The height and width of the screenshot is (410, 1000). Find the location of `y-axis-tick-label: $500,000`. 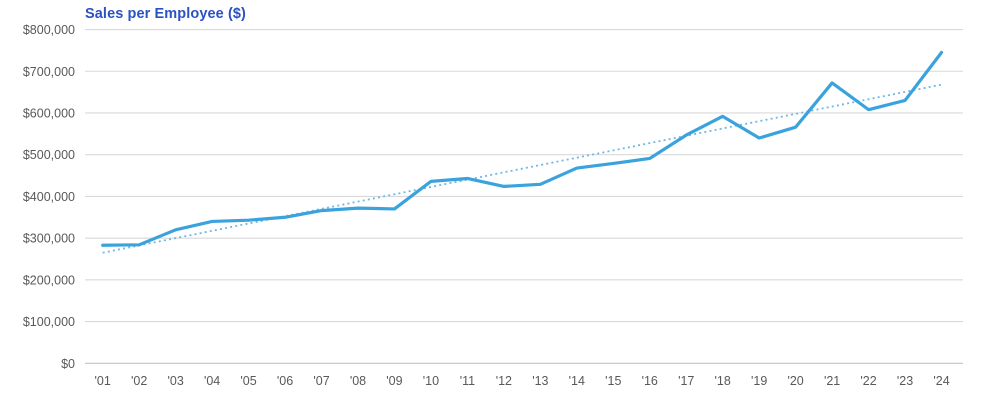

y-axis-tick-label: $500,000 is located at coordinates (49, 155).